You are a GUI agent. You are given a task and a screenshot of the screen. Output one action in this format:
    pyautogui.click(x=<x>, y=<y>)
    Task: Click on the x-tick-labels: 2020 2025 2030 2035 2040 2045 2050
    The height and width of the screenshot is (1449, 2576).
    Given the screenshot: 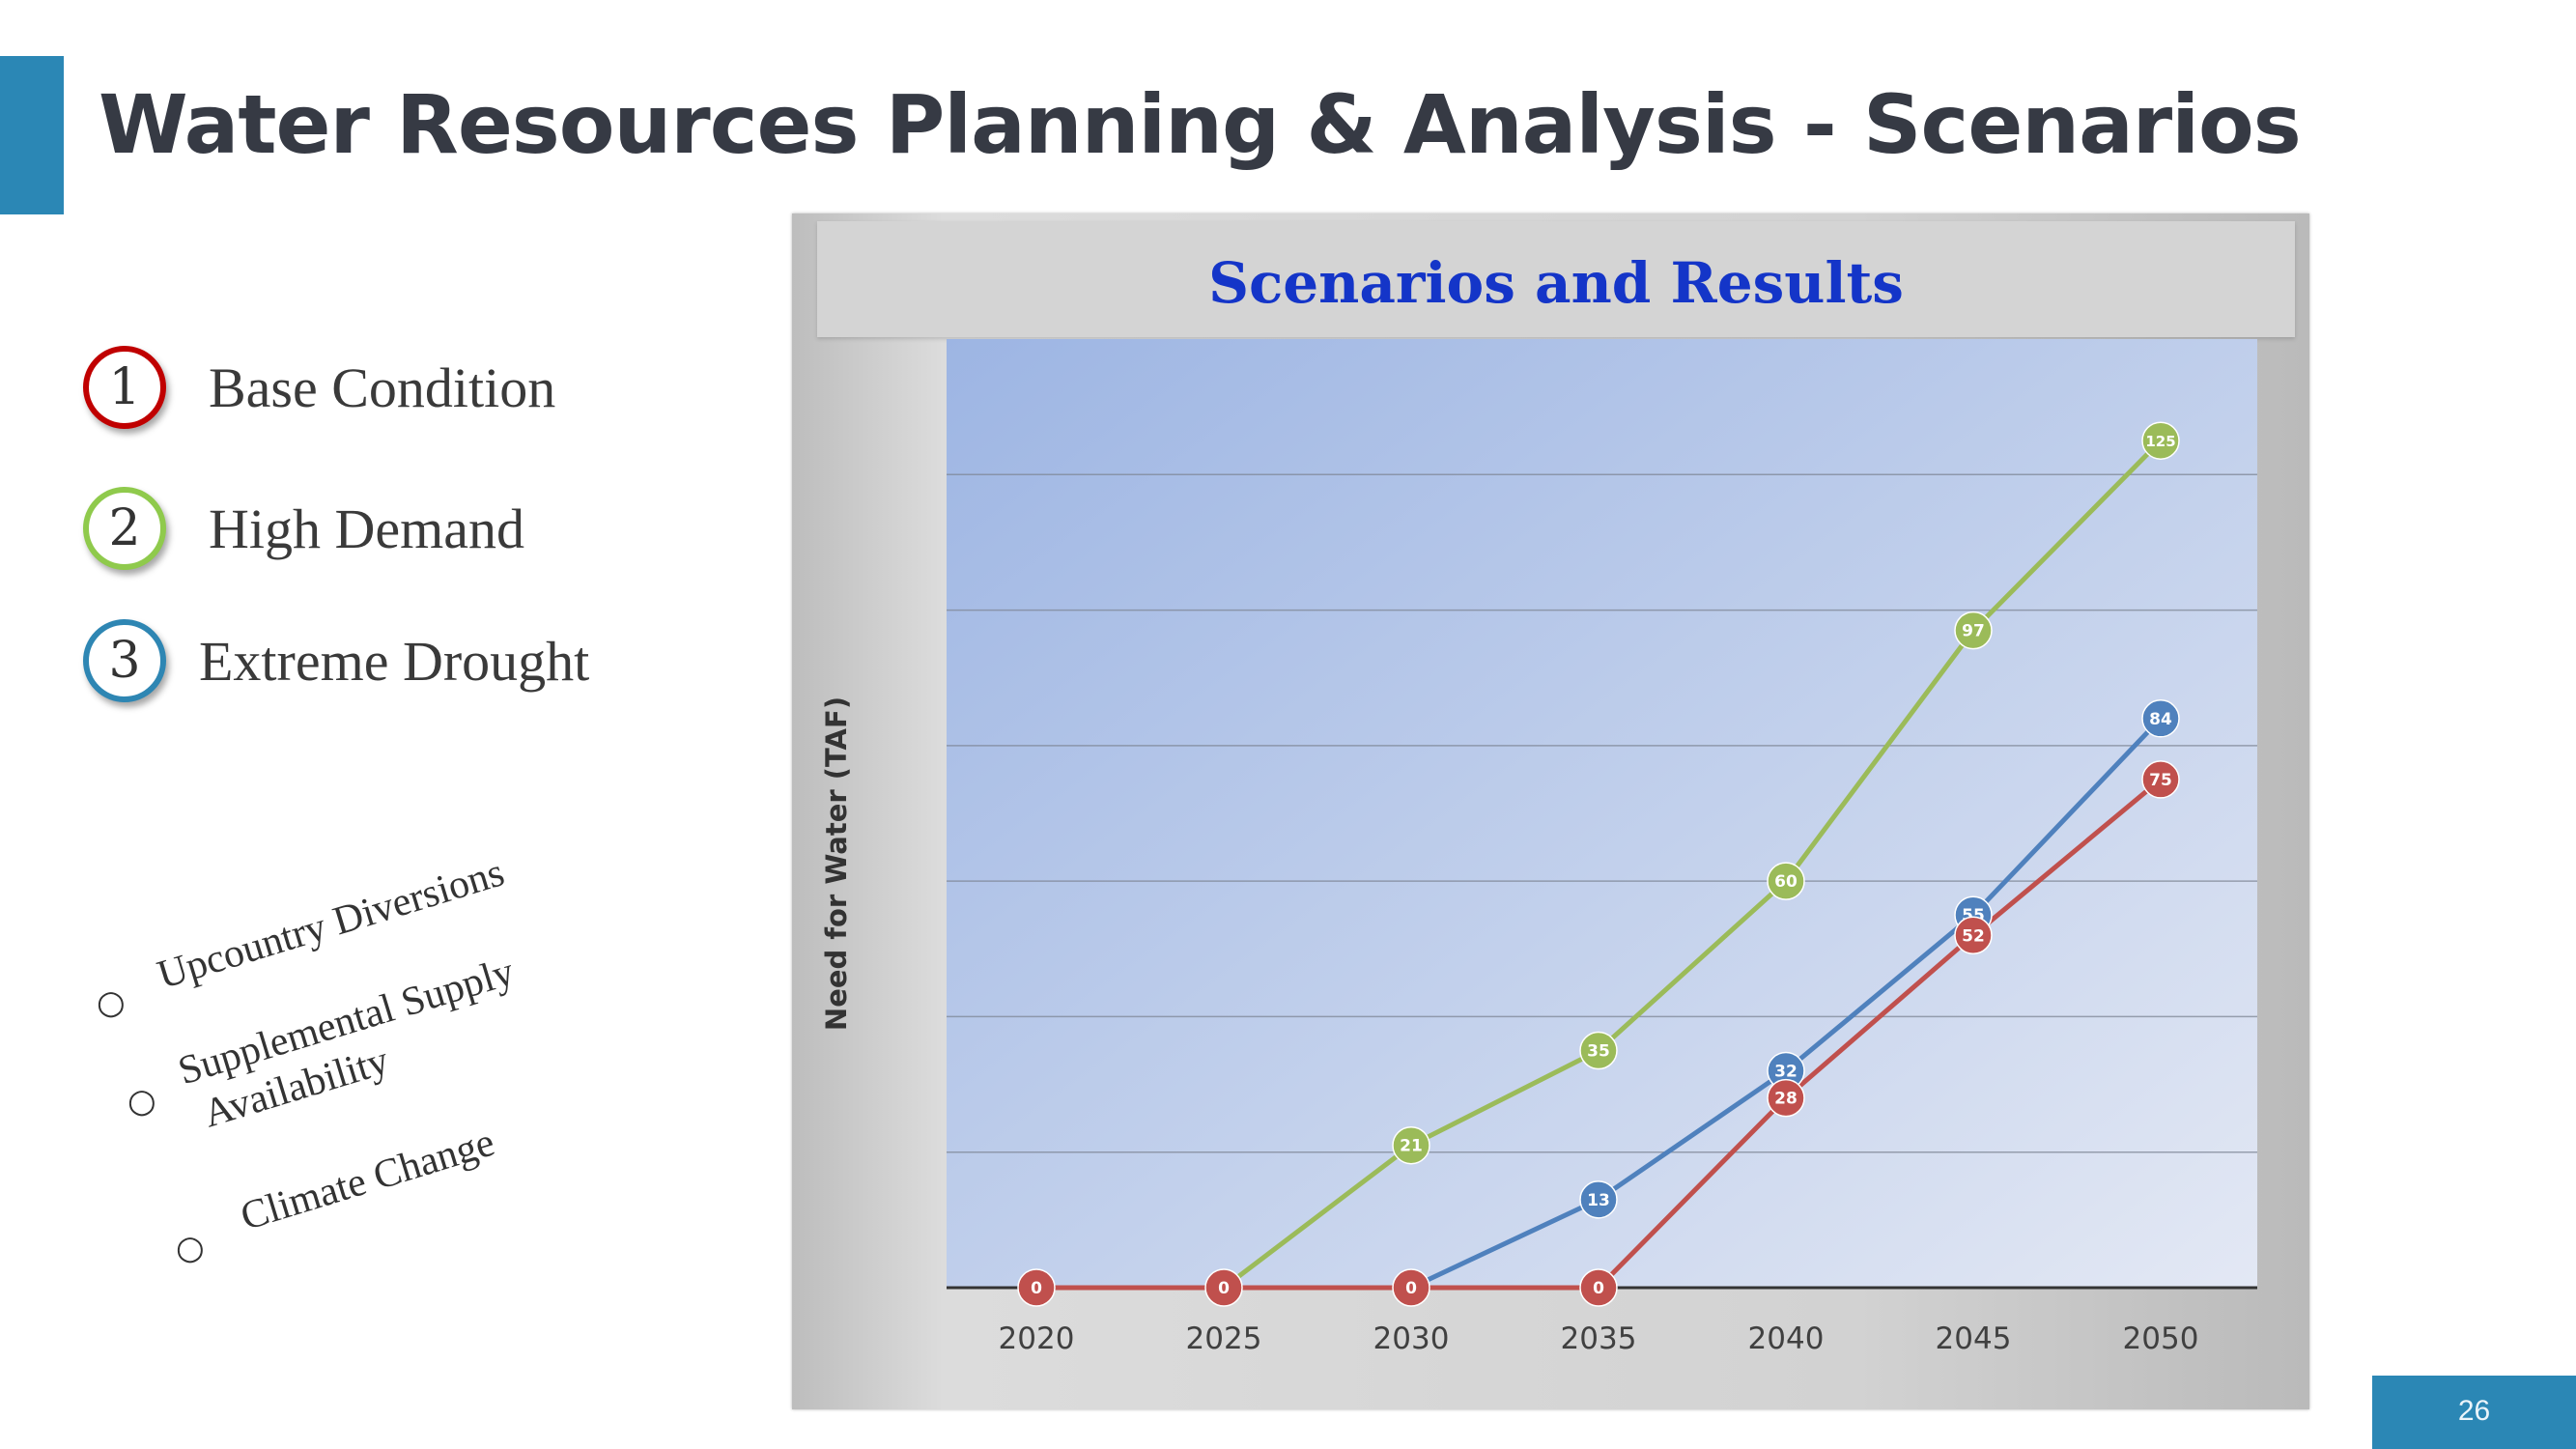 What is the action you would take?
    pyautogui.click(x=1599, y=1338)
    